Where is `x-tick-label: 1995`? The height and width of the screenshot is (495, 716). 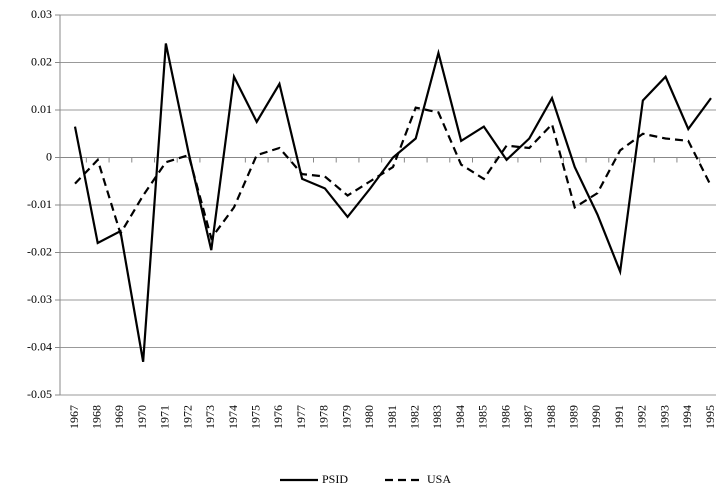
x-tick-label: 1995 is located at coordinates (709, 417).